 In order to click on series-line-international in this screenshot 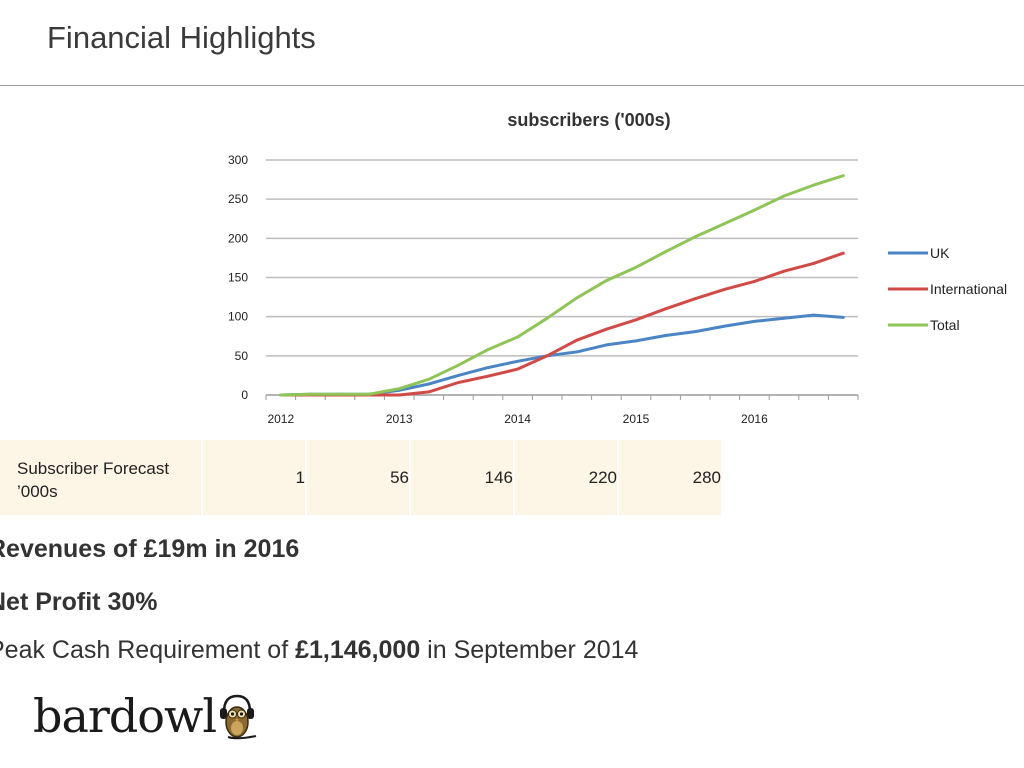, I will do `click(562, 324)`.